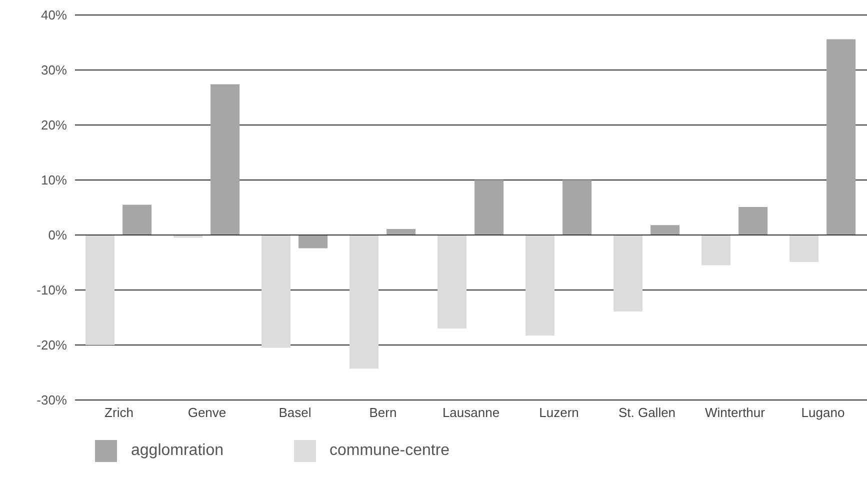  I want to click on x-tick-label: St. Gallen, so click(647, 412).